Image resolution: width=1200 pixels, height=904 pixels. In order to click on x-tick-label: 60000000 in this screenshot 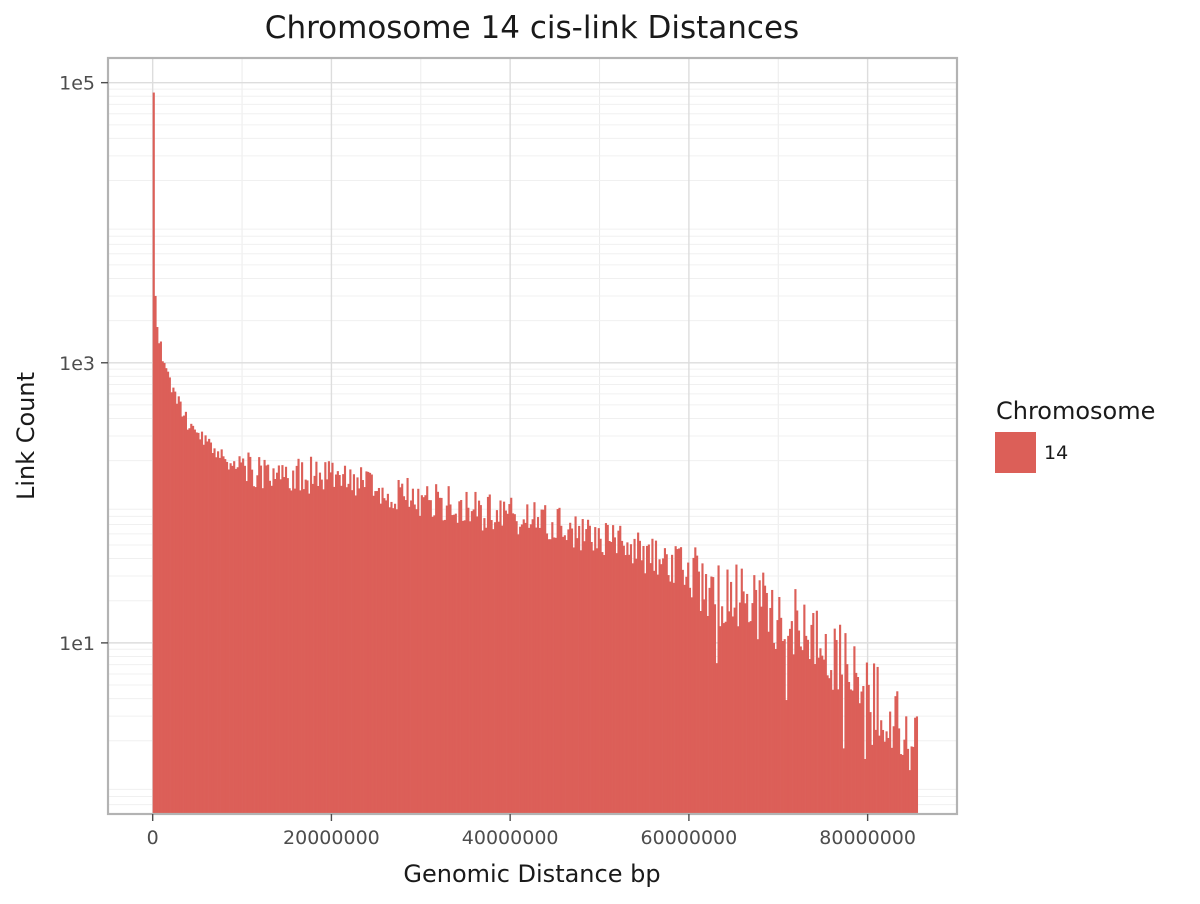, I will do `click(689, 838)`.